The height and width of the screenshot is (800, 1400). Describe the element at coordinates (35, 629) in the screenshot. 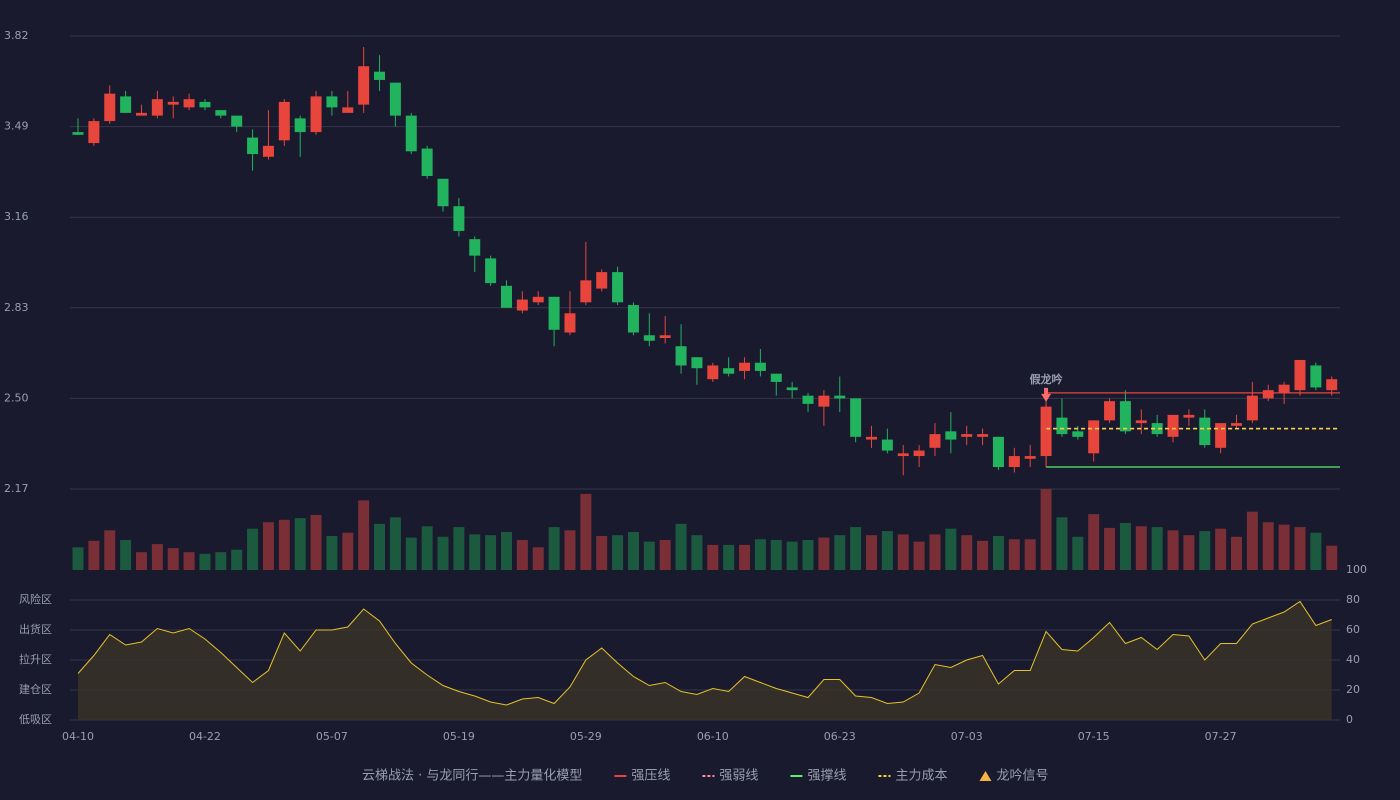

I see `zone-label: 出货区` at that location.